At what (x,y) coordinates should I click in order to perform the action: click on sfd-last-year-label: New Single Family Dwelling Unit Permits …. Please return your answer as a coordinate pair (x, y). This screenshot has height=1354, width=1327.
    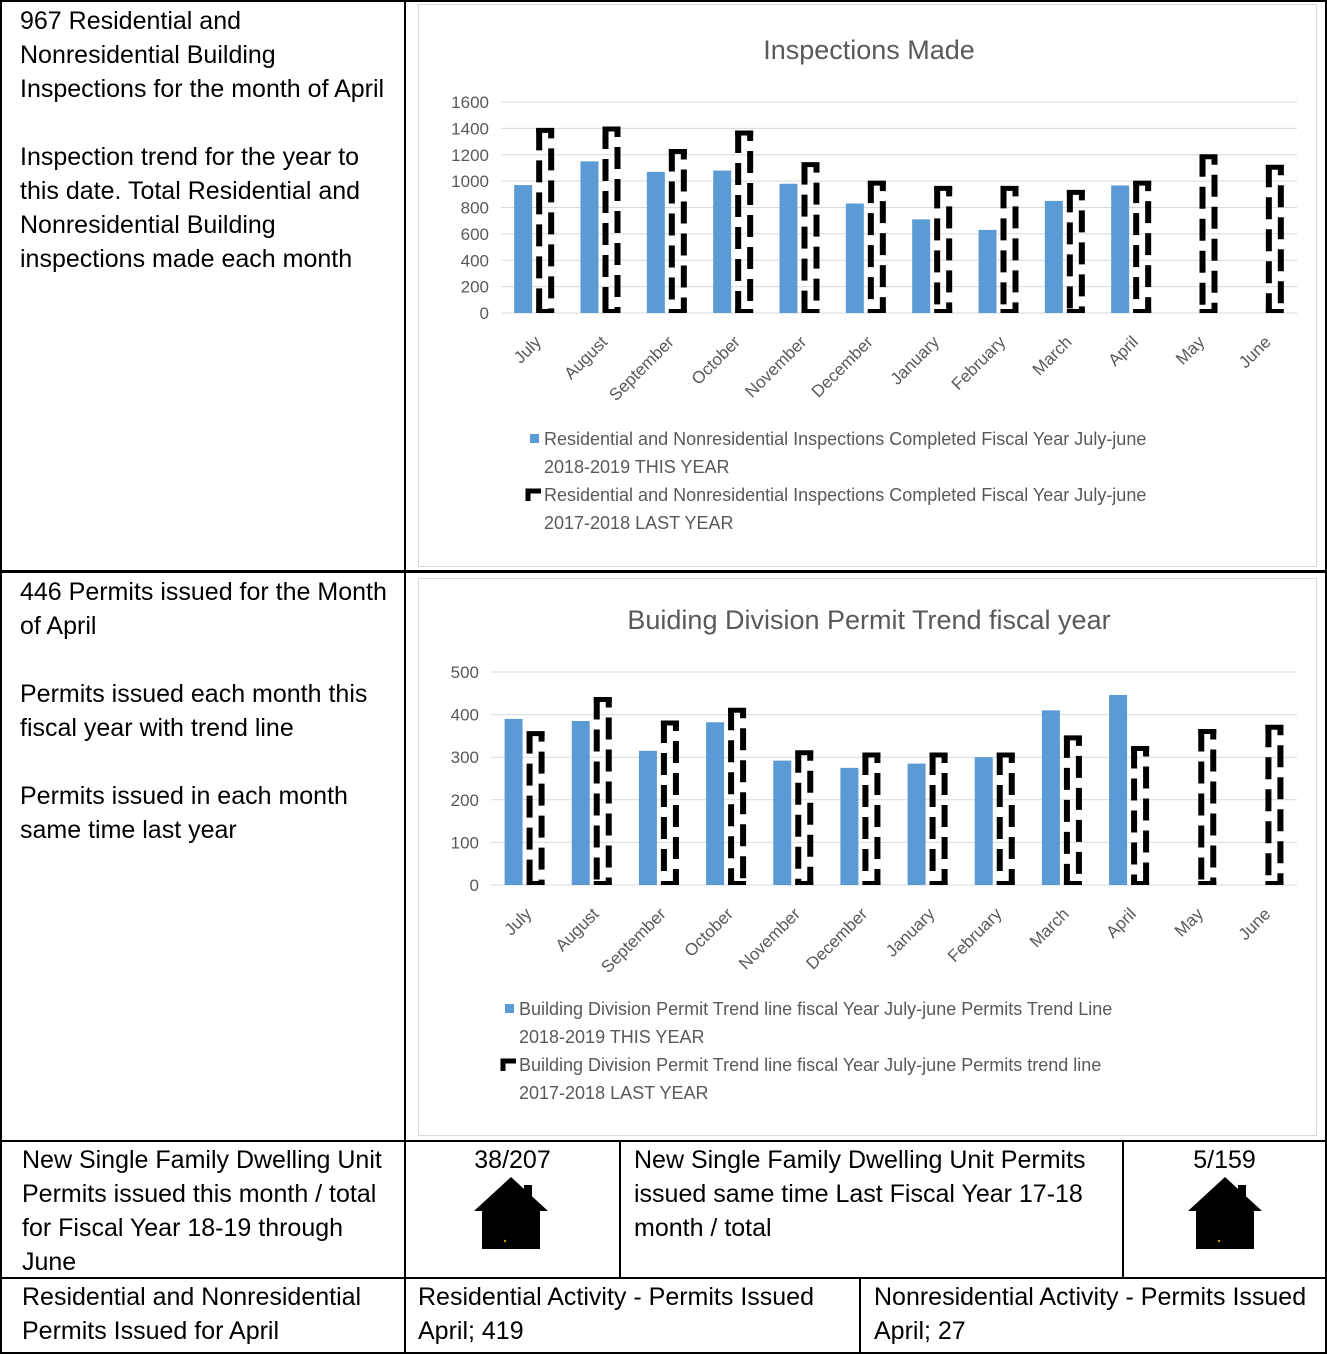
    Looking at the image, I should click on (877, 1194).